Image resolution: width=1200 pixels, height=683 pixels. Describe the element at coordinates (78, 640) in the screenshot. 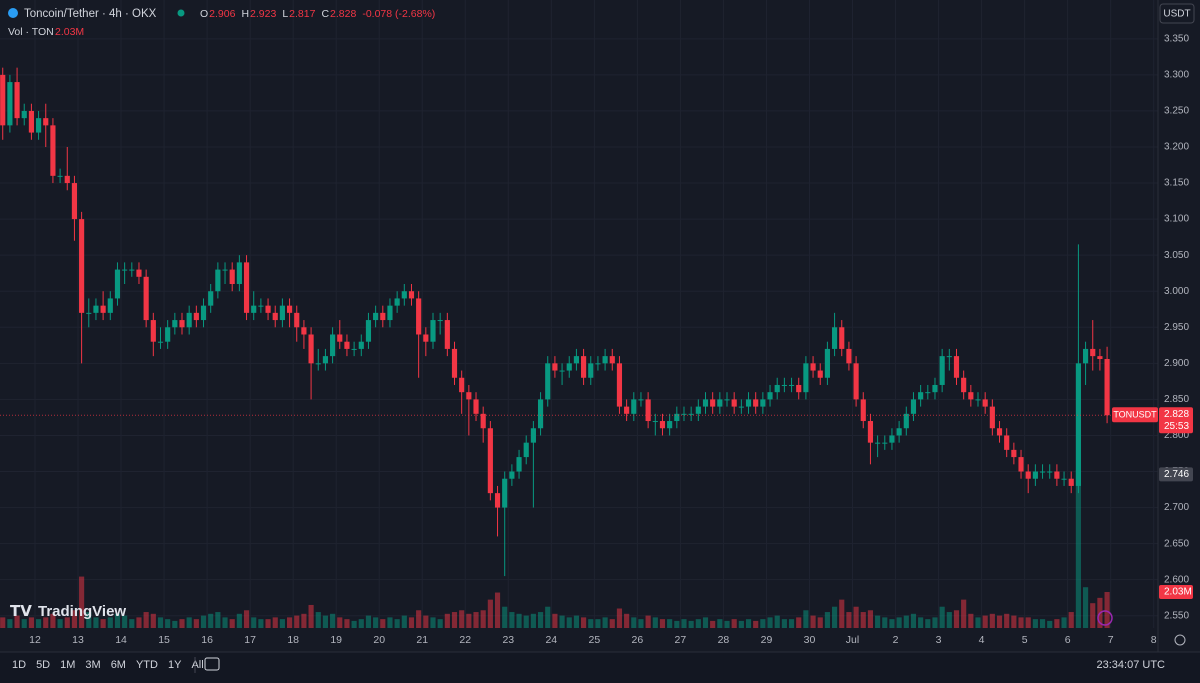

I see `x-tick-label: 13` at that location.